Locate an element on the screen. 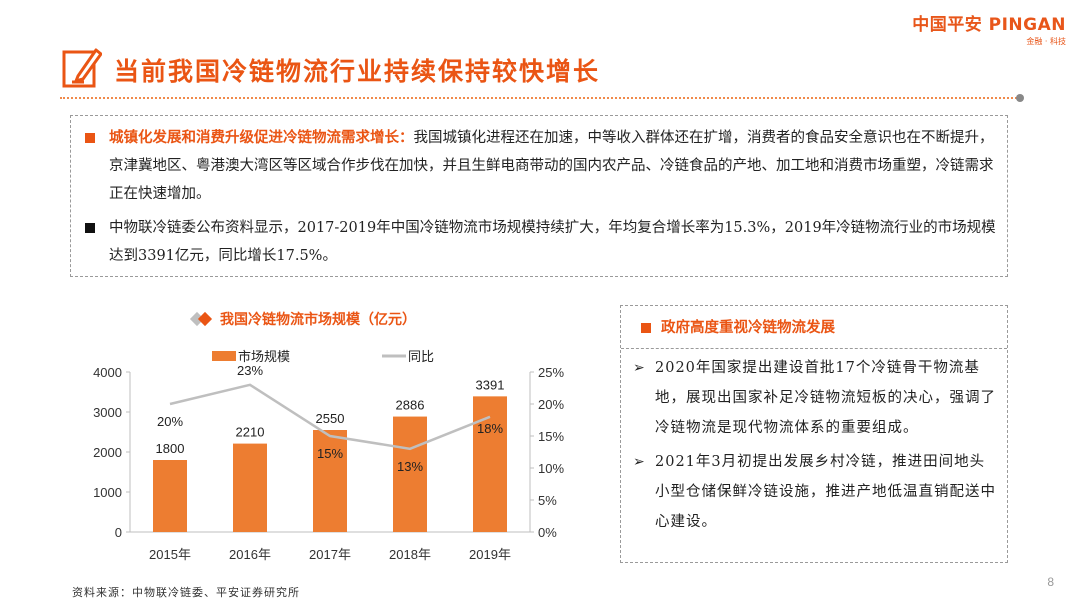 The height and width of the screenshot is (608, 1080). bar-series is located at coordinates (330, 464).